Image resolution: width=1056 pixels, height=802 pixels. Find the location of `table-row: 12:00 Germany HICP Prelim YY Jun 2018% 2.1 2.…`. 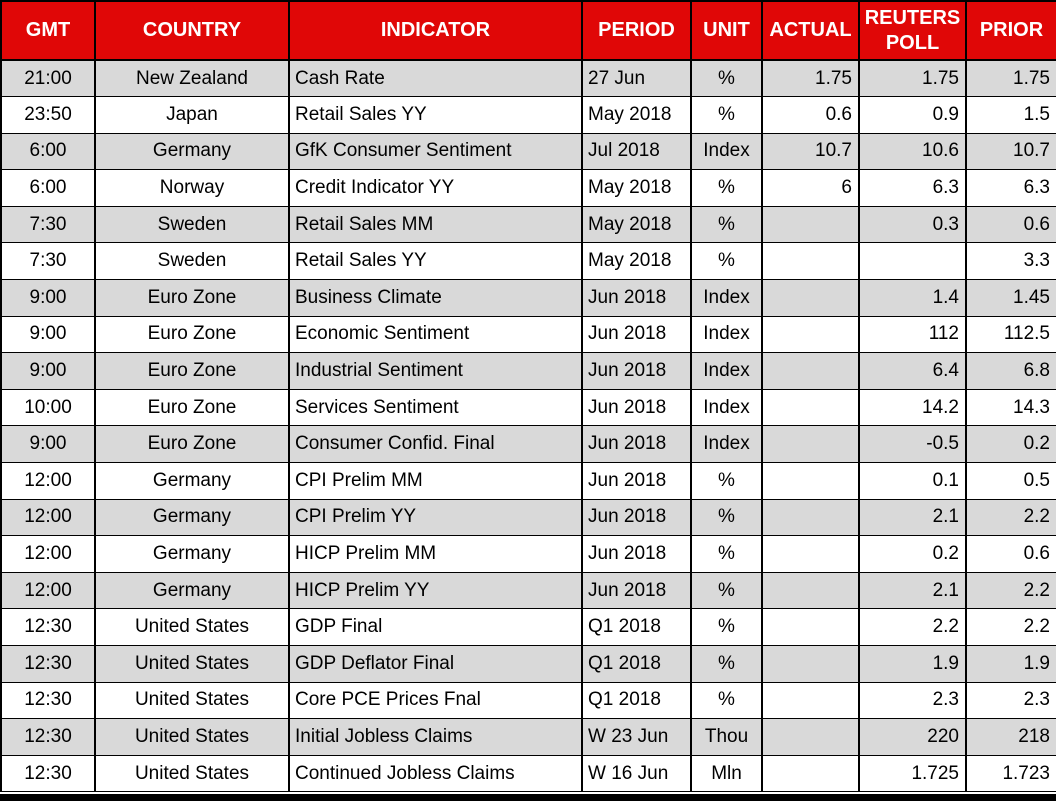

table-row: 12:00 Germany HICP Prelim YY Jun 2018% 2.1 2.… is located at coordinates (528, 590).